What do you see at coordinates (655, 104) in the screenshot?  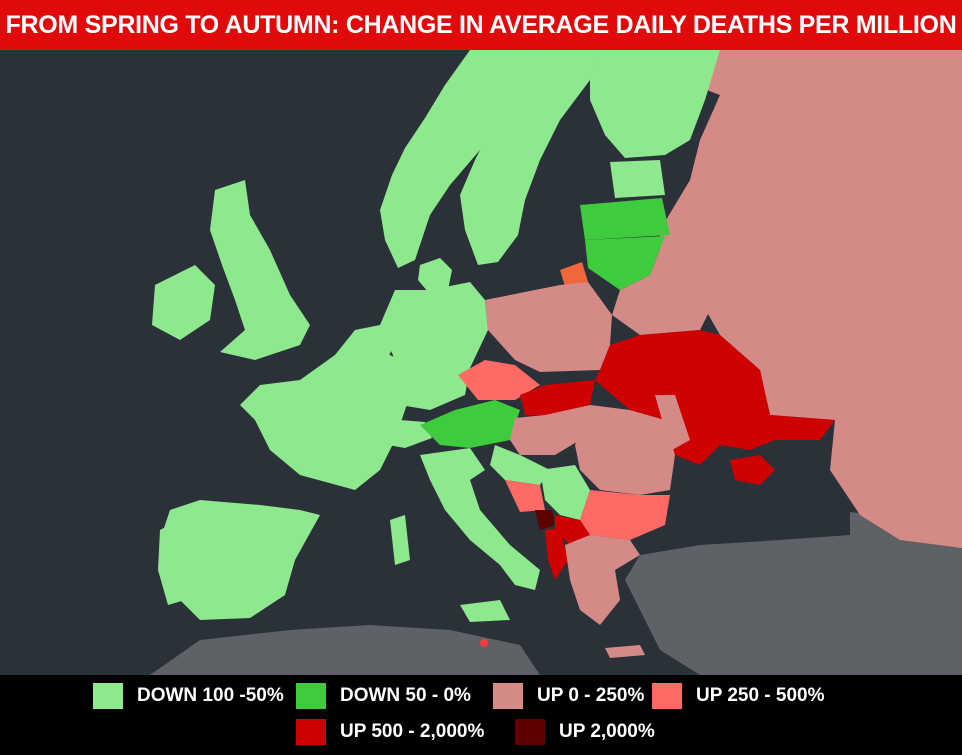 I see `finland` at bounding box center [655, 104].